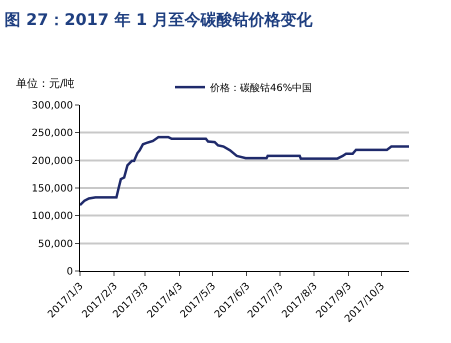 This screenshot has width=451, height=343. Describe the element at coordinates (52, 189) in the screenshot. I see `y-tick-label: 150,000` at that location.